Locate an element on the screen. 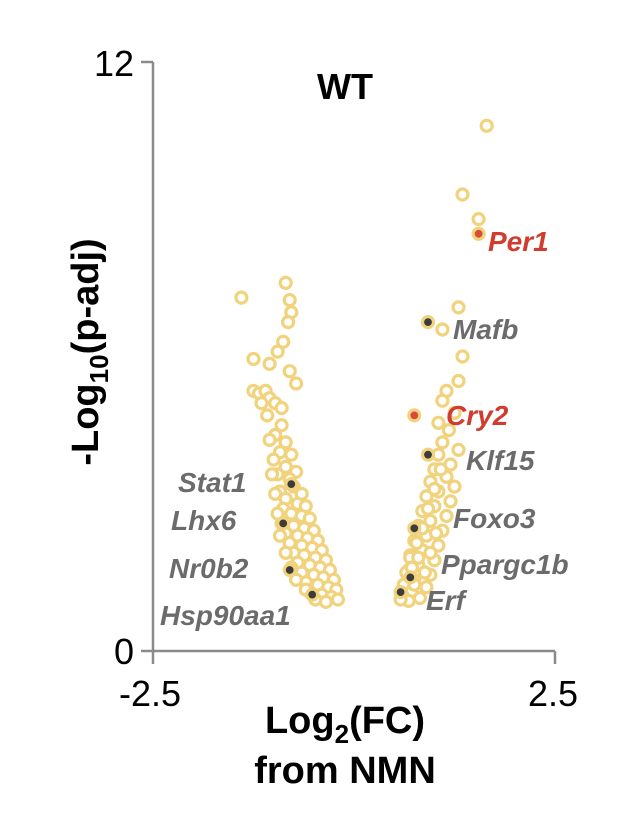 The image size is (630, 826). highlight-point-erf is located at coordinates (400, 592).